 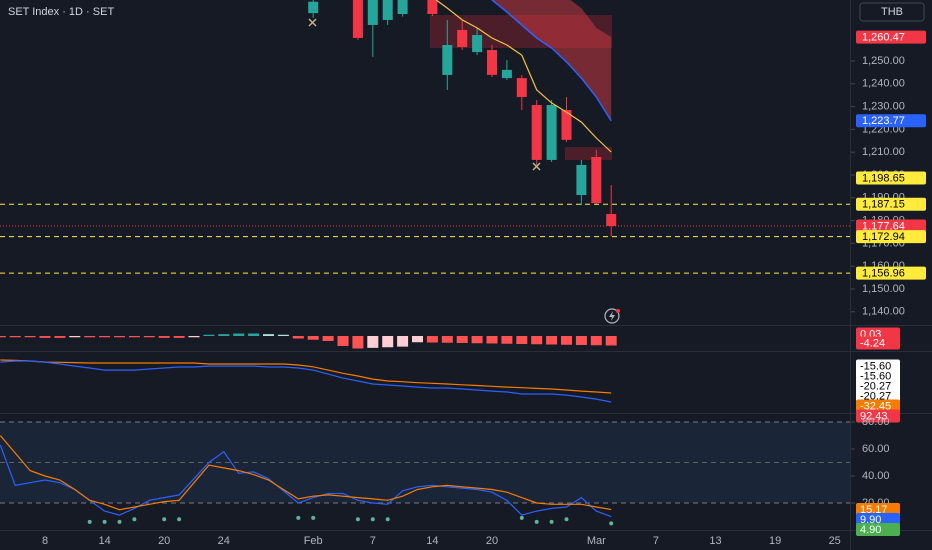 What do you see at coordinates (883, 274) in the screenshot?
I see `price-tag-label: 1,156.96` at bounding box center [883, 274].